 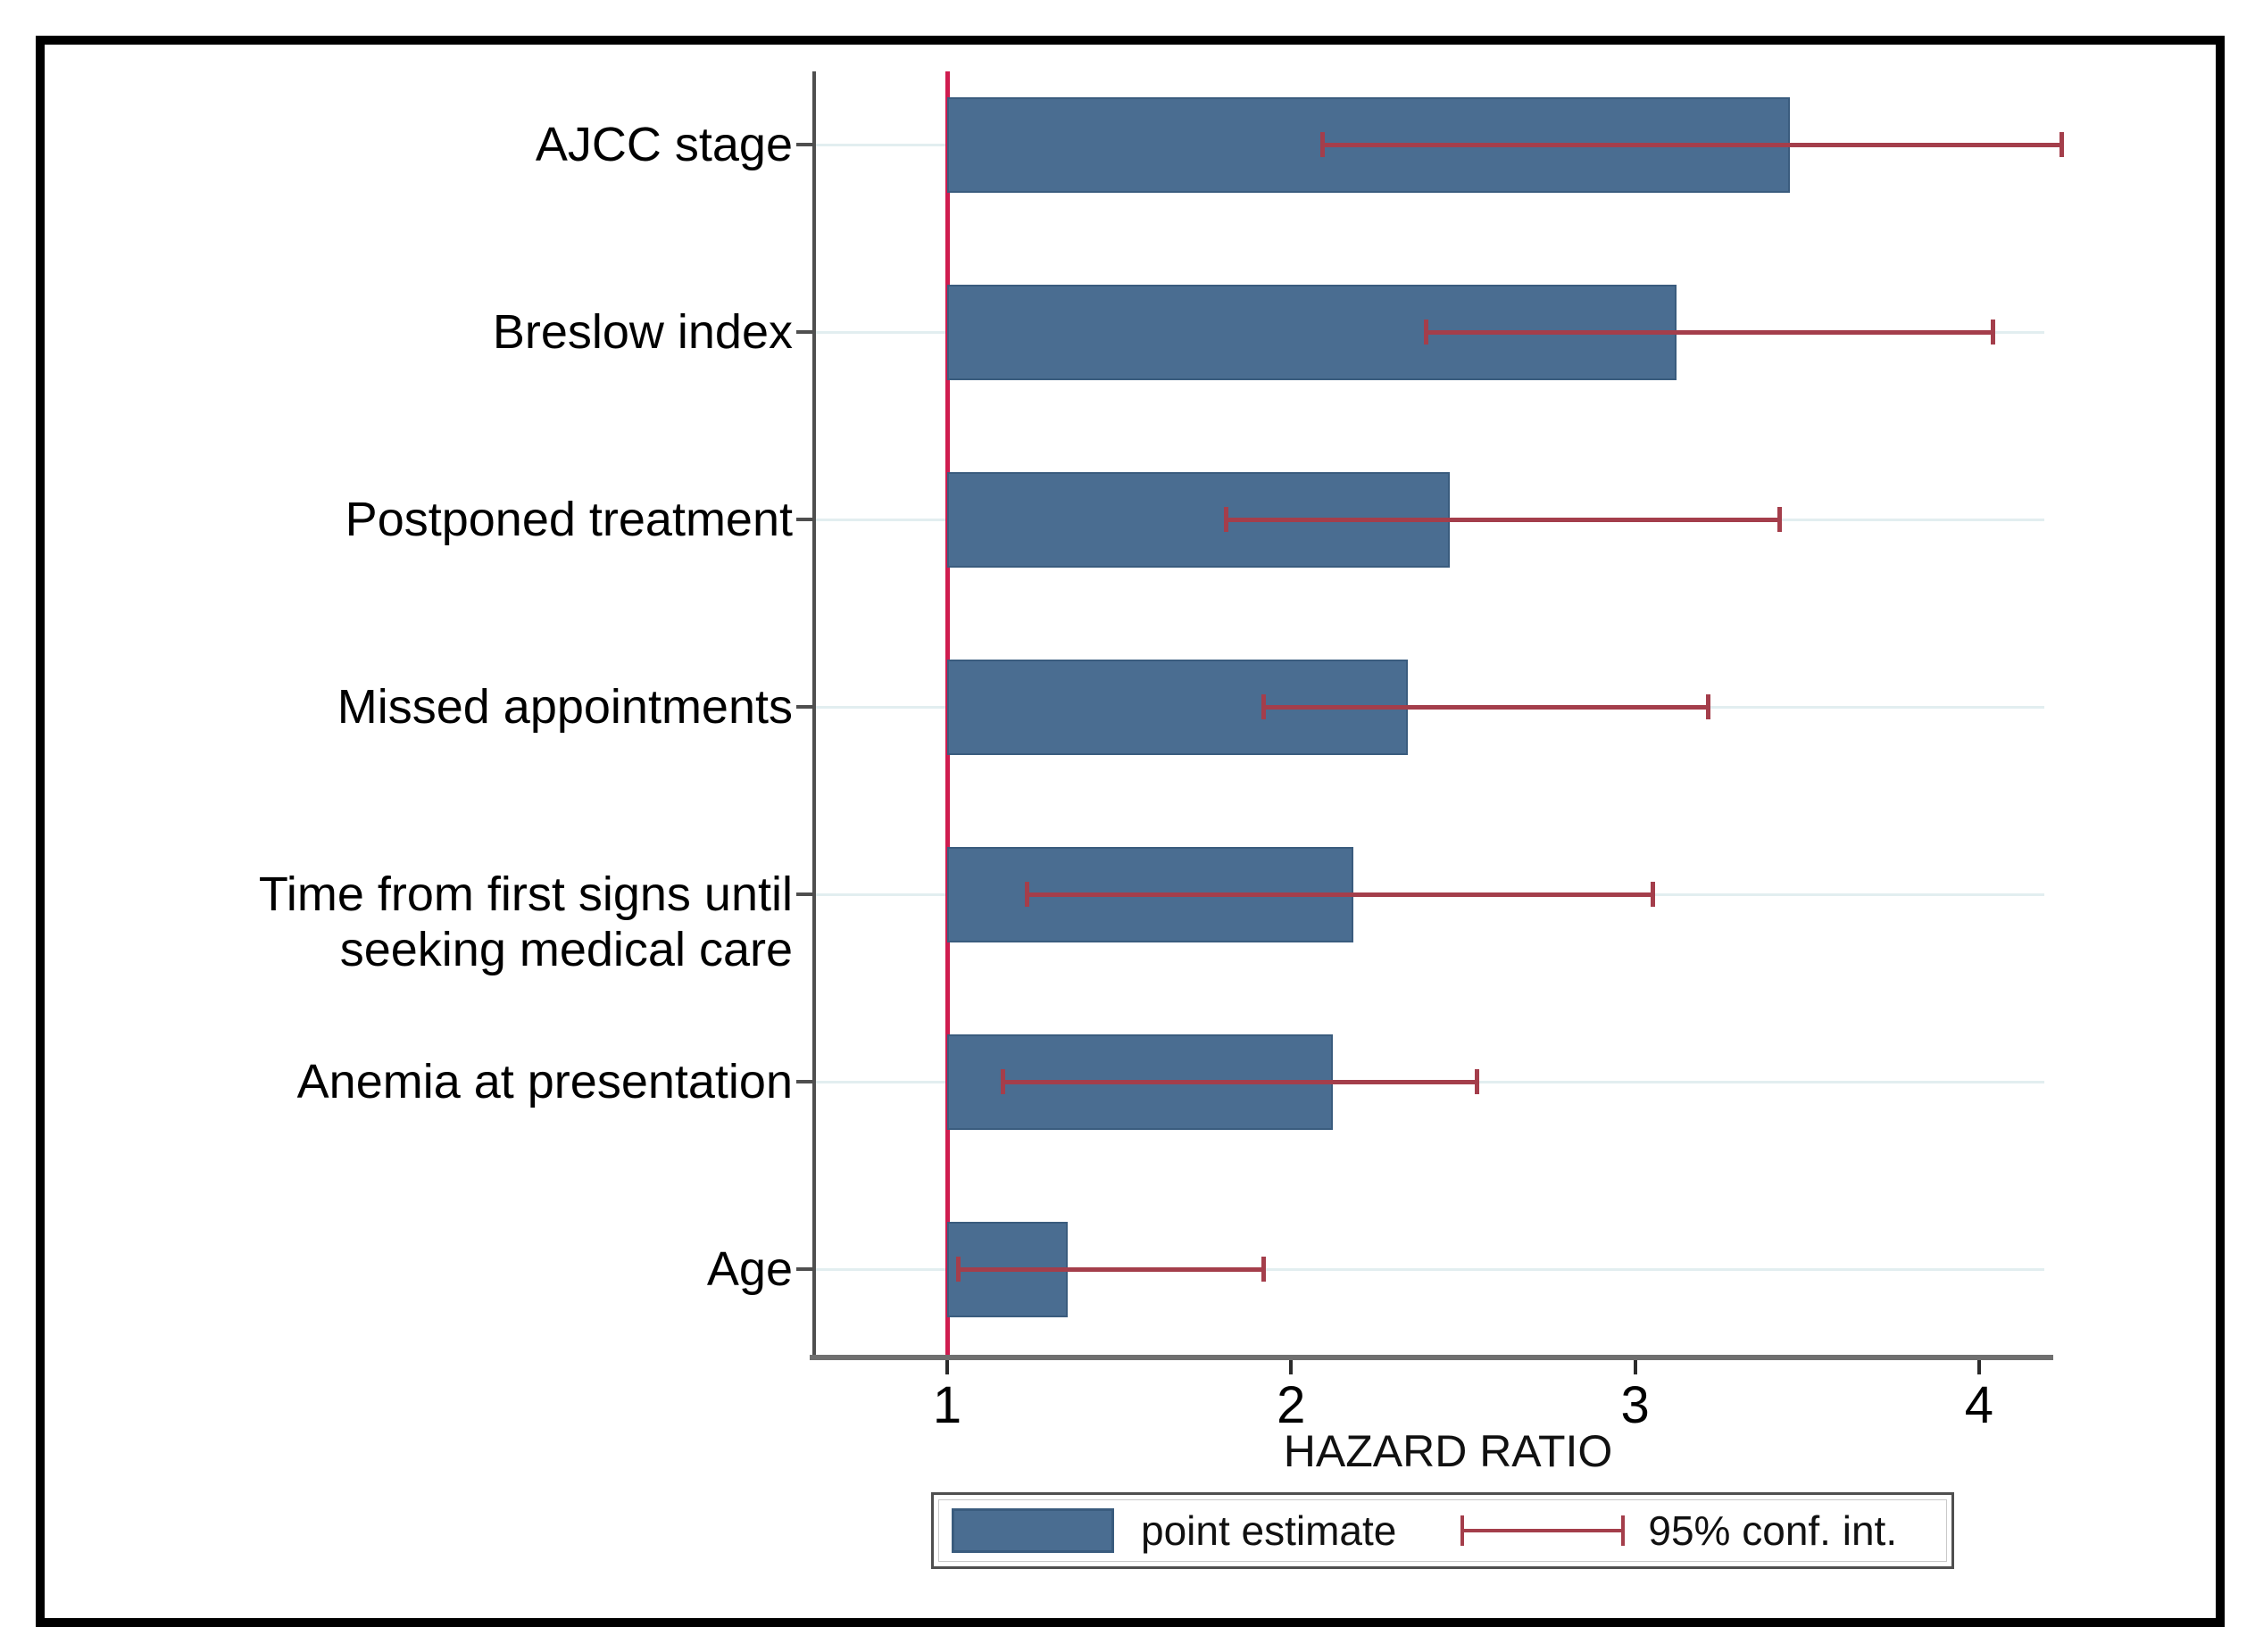 What do you see at coordinates (1291, 1405) in the screenshot?
I see `x-axis-tick-label: 2` at bounding box center [1291, 1405].